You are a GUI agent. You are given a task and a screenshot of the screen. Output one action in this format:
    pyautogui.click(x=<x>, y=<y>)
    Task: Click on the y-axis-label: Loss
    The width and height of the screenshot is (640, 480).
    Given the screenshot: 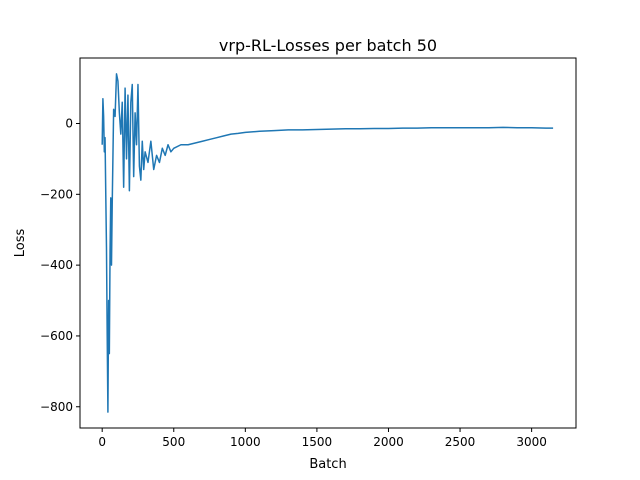 What is the action you would take?
    pyautogui.click(x=20, y=243)
    